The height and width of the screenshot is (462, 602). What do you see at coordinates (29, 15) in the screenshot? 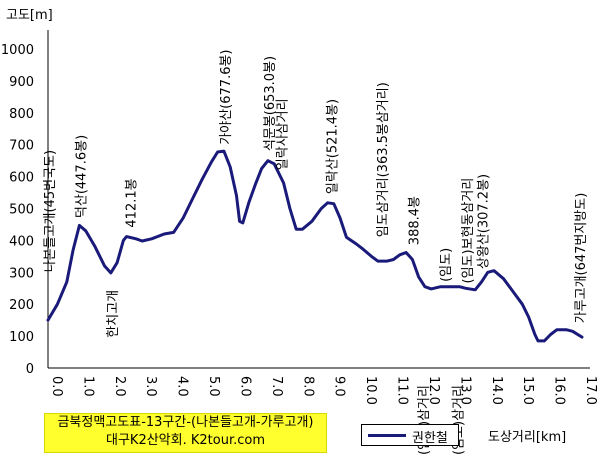
I see `y-axis-title: 고도[m]` at bounding box center [29, 15].